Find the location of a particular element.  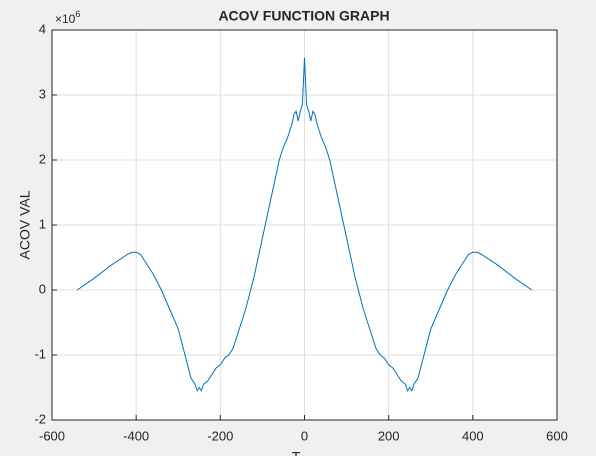

y-multiplier: ×10⁶ is located at coordinates (67, 17).